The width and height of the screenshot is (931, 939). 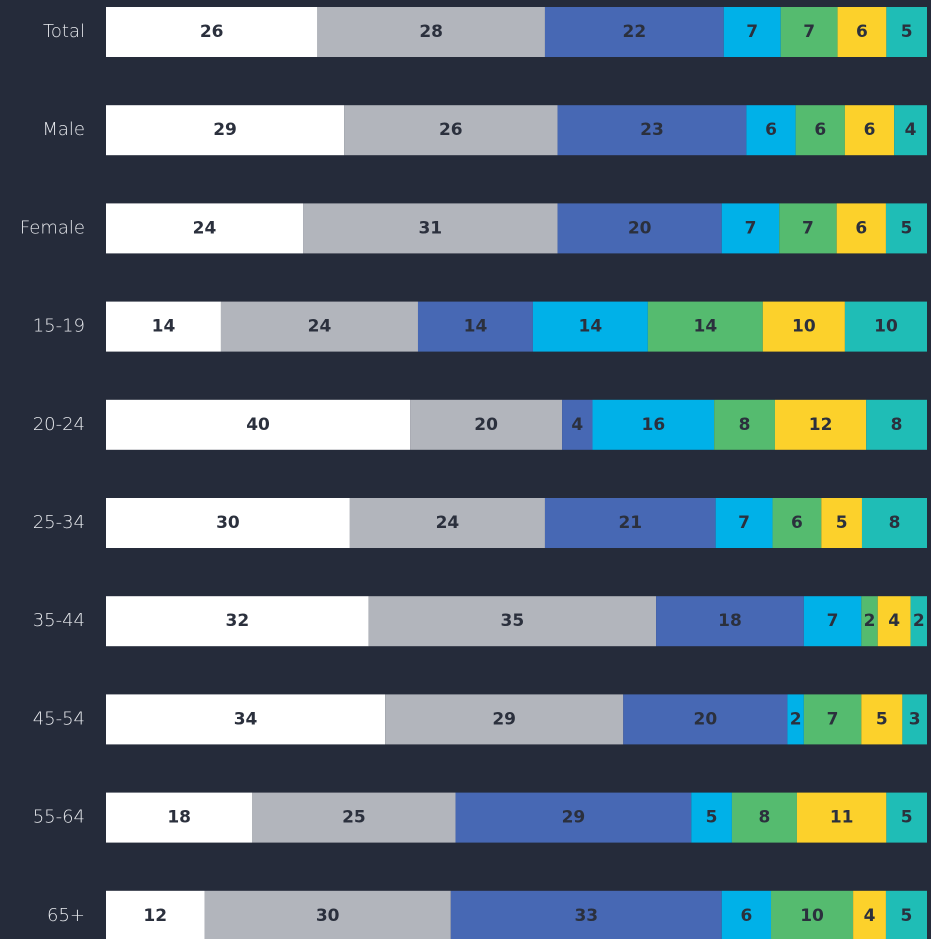 I want to click on data-label: 24, so click(x=320, y=327).